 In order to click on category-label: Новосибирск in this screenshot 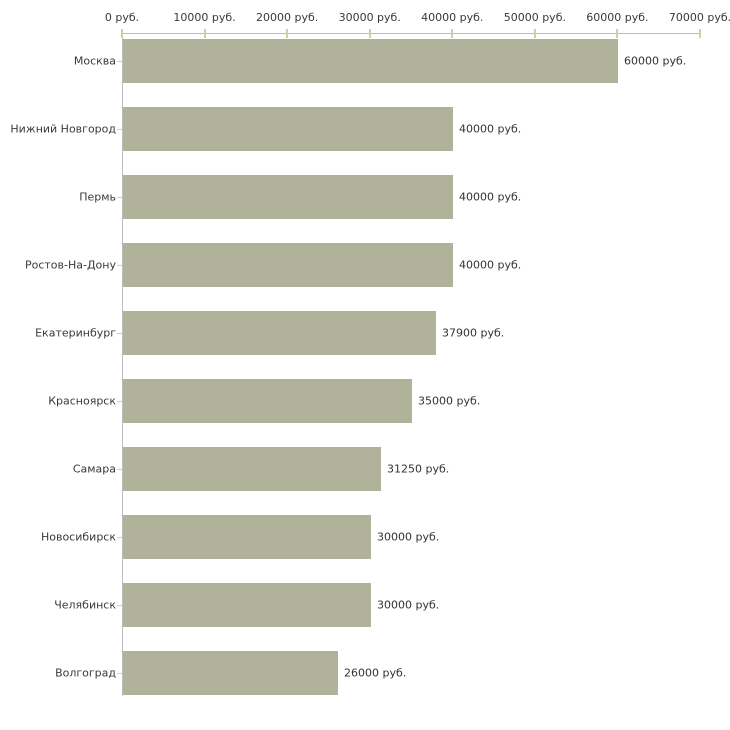, I will do `click(78, 537)`.